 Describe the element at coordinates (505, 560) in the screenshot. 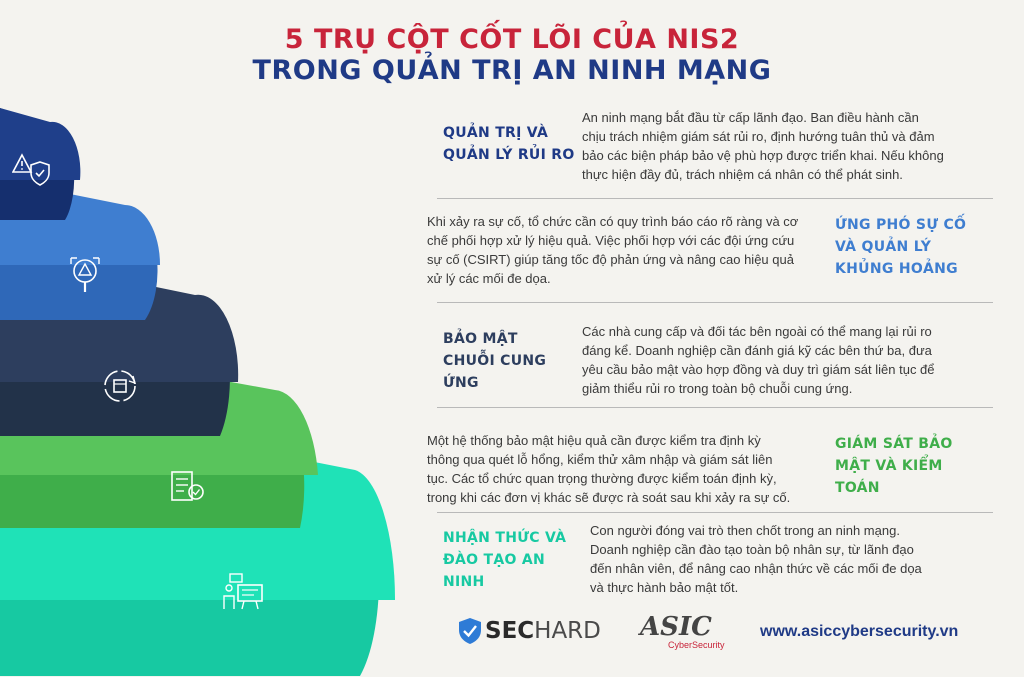

I see `pillar-5-heading: NHẬN THỨC VÀ ĐÀO TẠO AN NINH` at that location.